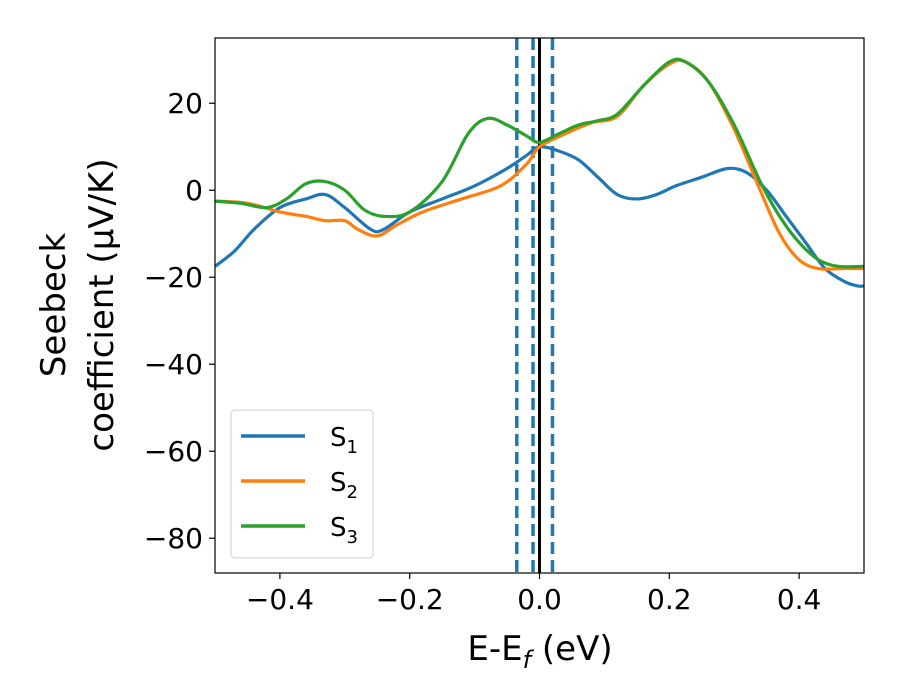 The image size is (900, 700). Describe the element at coordinates (280, 599) in the screenshot. I see `x-tick-label: −0.4` at that location.